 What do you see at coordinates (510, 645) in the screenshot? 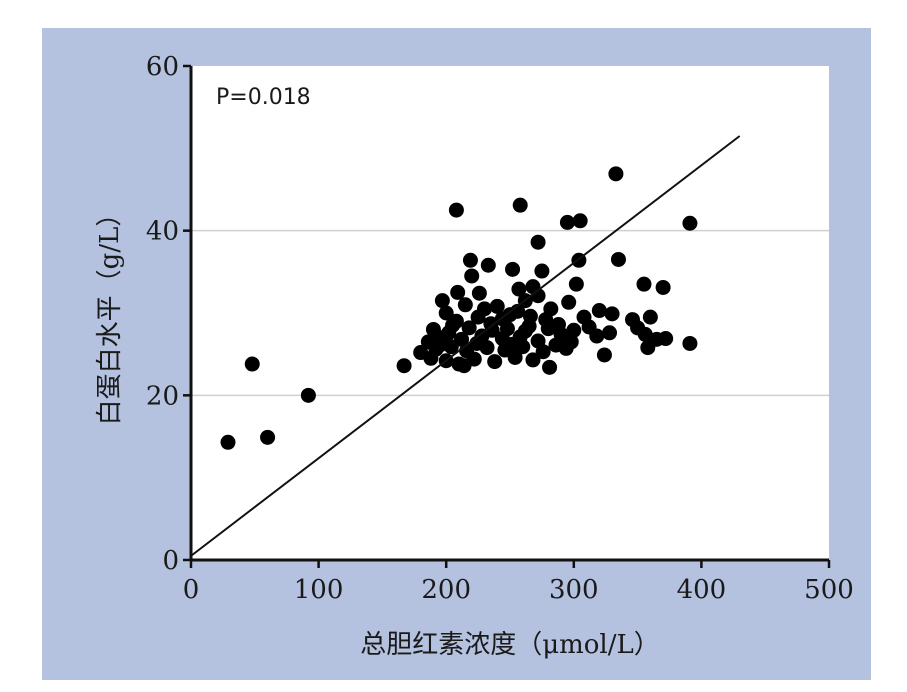
I see `x-axis-title: 总胆红素浓度（μmol/L）` at bounding box center [510, 645].